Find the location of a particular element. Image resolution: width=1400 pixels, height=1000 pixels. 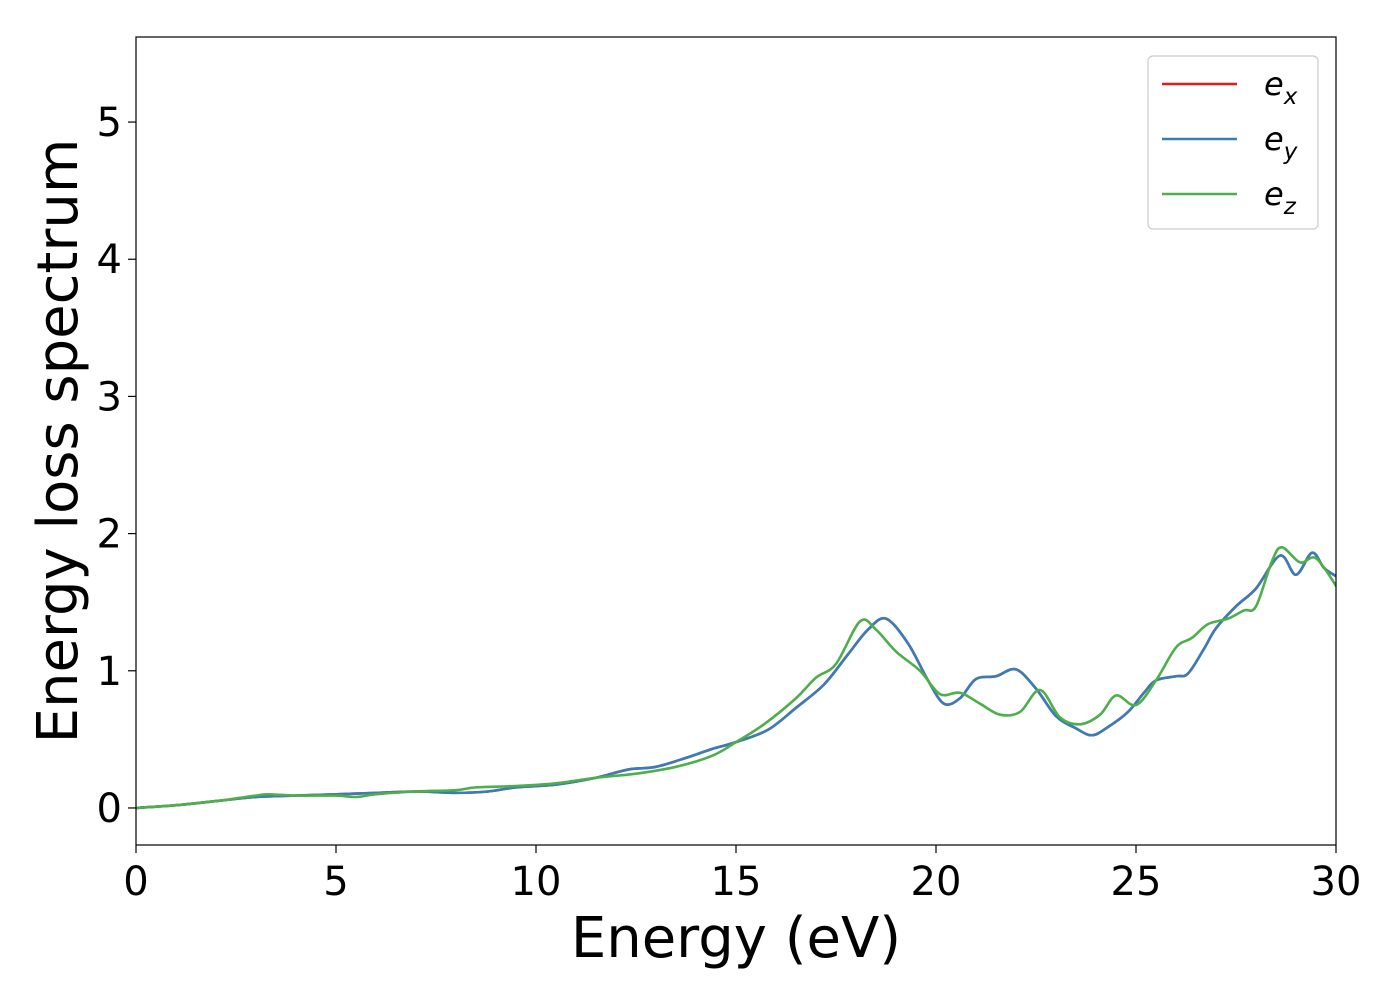

x-axis-ticks: 0 5 10 15 20 25 30 is located at coordinates (742, 875).